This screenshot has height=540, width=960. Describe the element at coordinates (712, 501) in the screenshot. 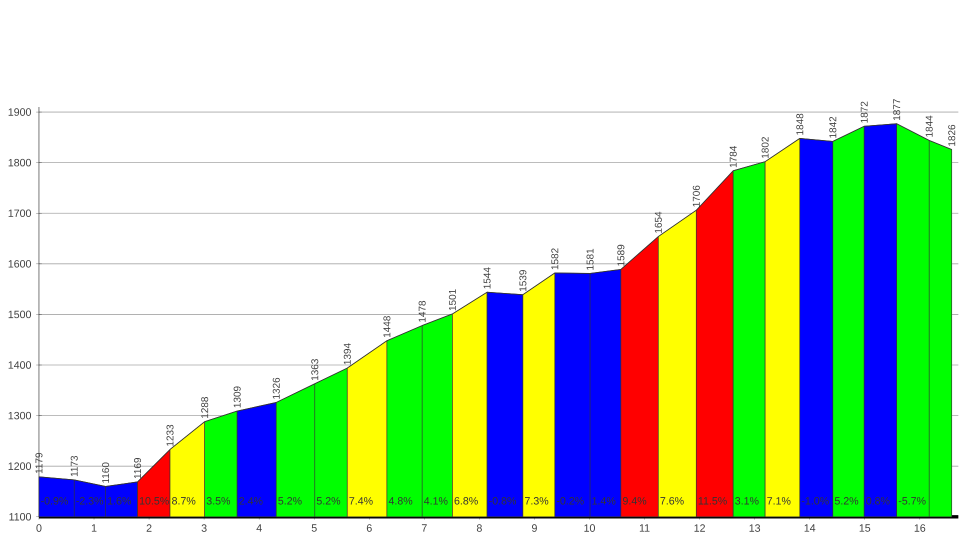

I see `annotation: 11.5%` at that location.